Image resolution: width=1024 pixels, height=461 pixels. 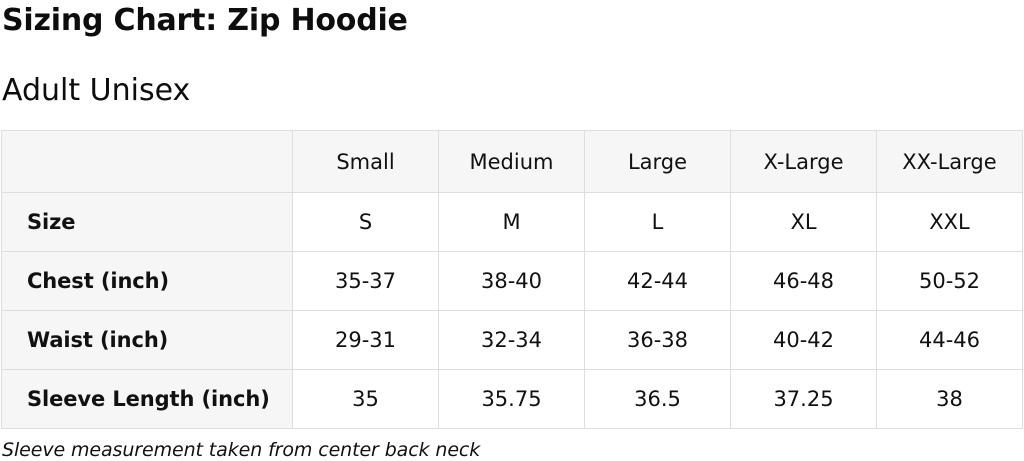 I want to click on cell-size-x-large: XL, so click(x=803, y=222).